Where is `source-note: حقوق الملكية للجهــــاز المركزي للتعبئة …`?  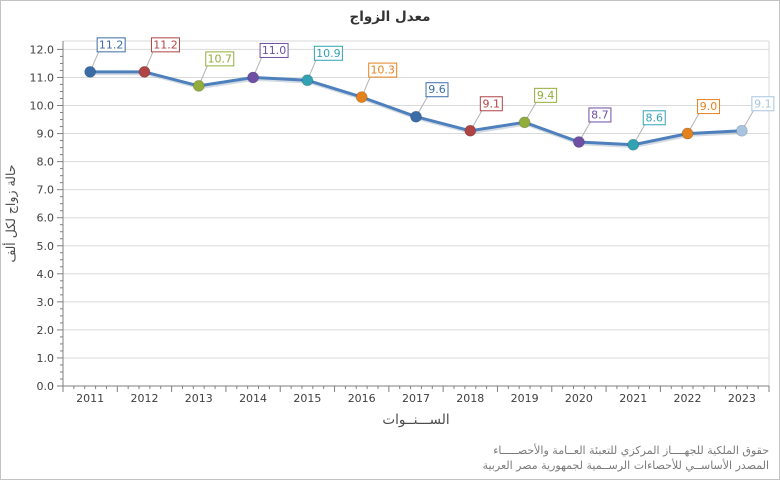
source-note: حقوق الملكية للجهــــاز المركزي للتعبئة … is located at coordinates (626, 458).